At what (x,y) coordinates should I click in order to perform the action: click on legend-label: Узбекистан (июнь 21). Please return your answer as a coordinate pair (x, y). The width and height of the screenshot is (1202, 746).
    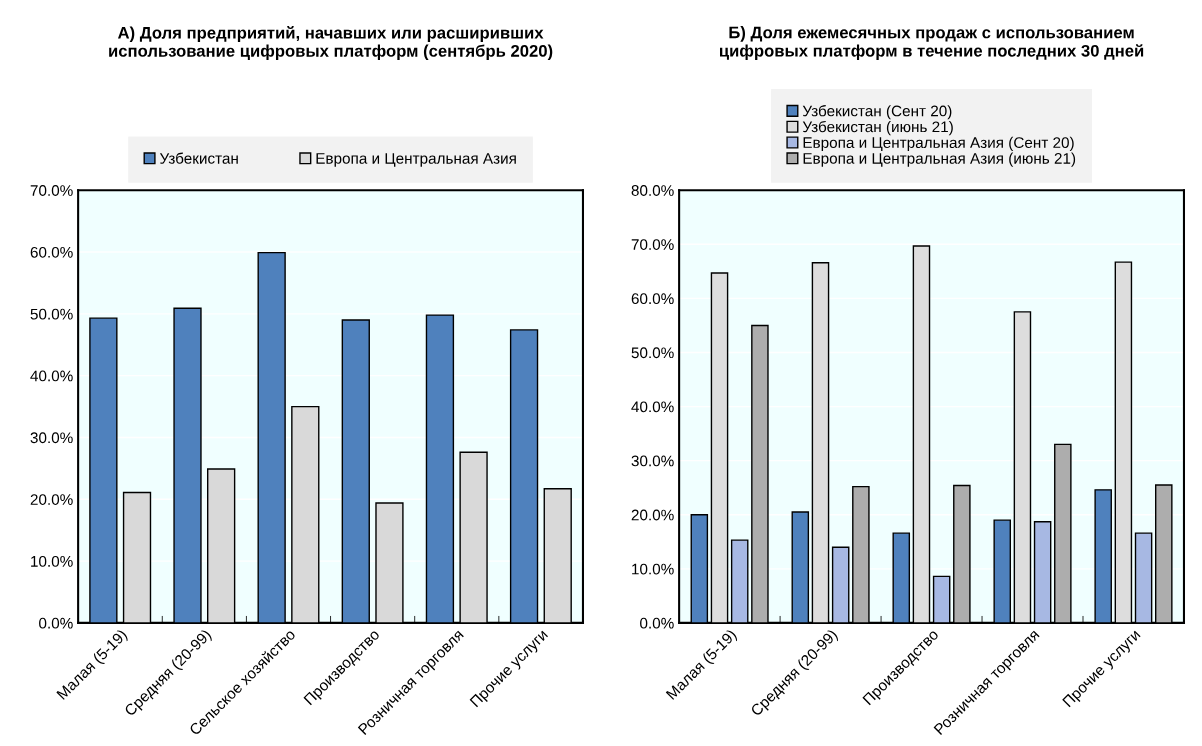
    Looking at the image, I should click on (877, 128).